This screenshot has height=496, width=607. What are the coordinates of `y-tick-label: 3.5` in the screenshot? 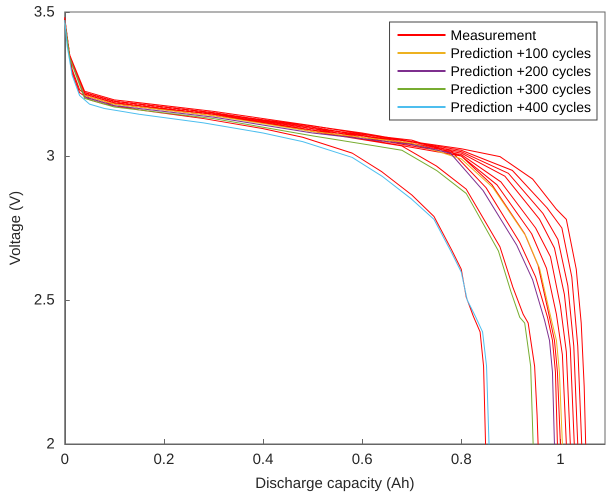 It's located at (44, 12).